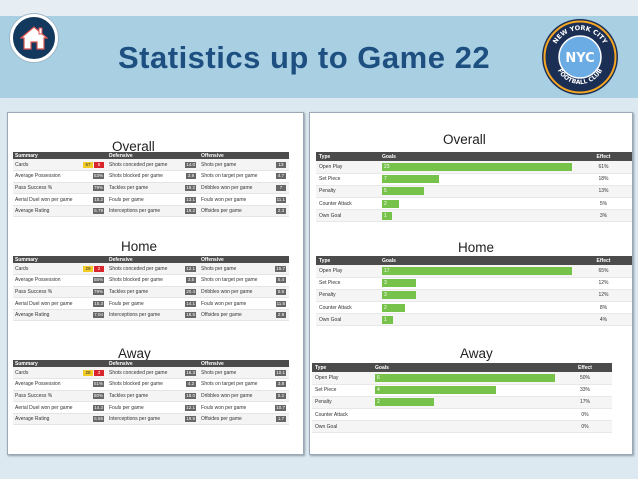 This screenshot has height=479, width=638. Describe the element at coordinates (98, 395) in the screenshot. I see `summary-value: 80%` at that location.